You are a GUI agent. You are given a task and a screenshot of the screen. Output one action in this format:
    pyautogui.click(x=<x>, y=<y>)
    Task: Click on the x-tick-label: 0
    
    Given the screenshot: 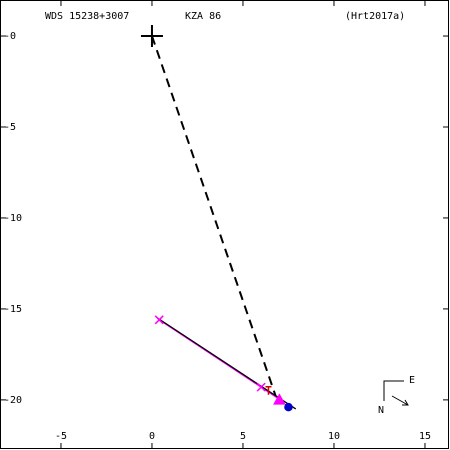 What is the action you would take?
    pyautogui.click(x=152, y=436)
    